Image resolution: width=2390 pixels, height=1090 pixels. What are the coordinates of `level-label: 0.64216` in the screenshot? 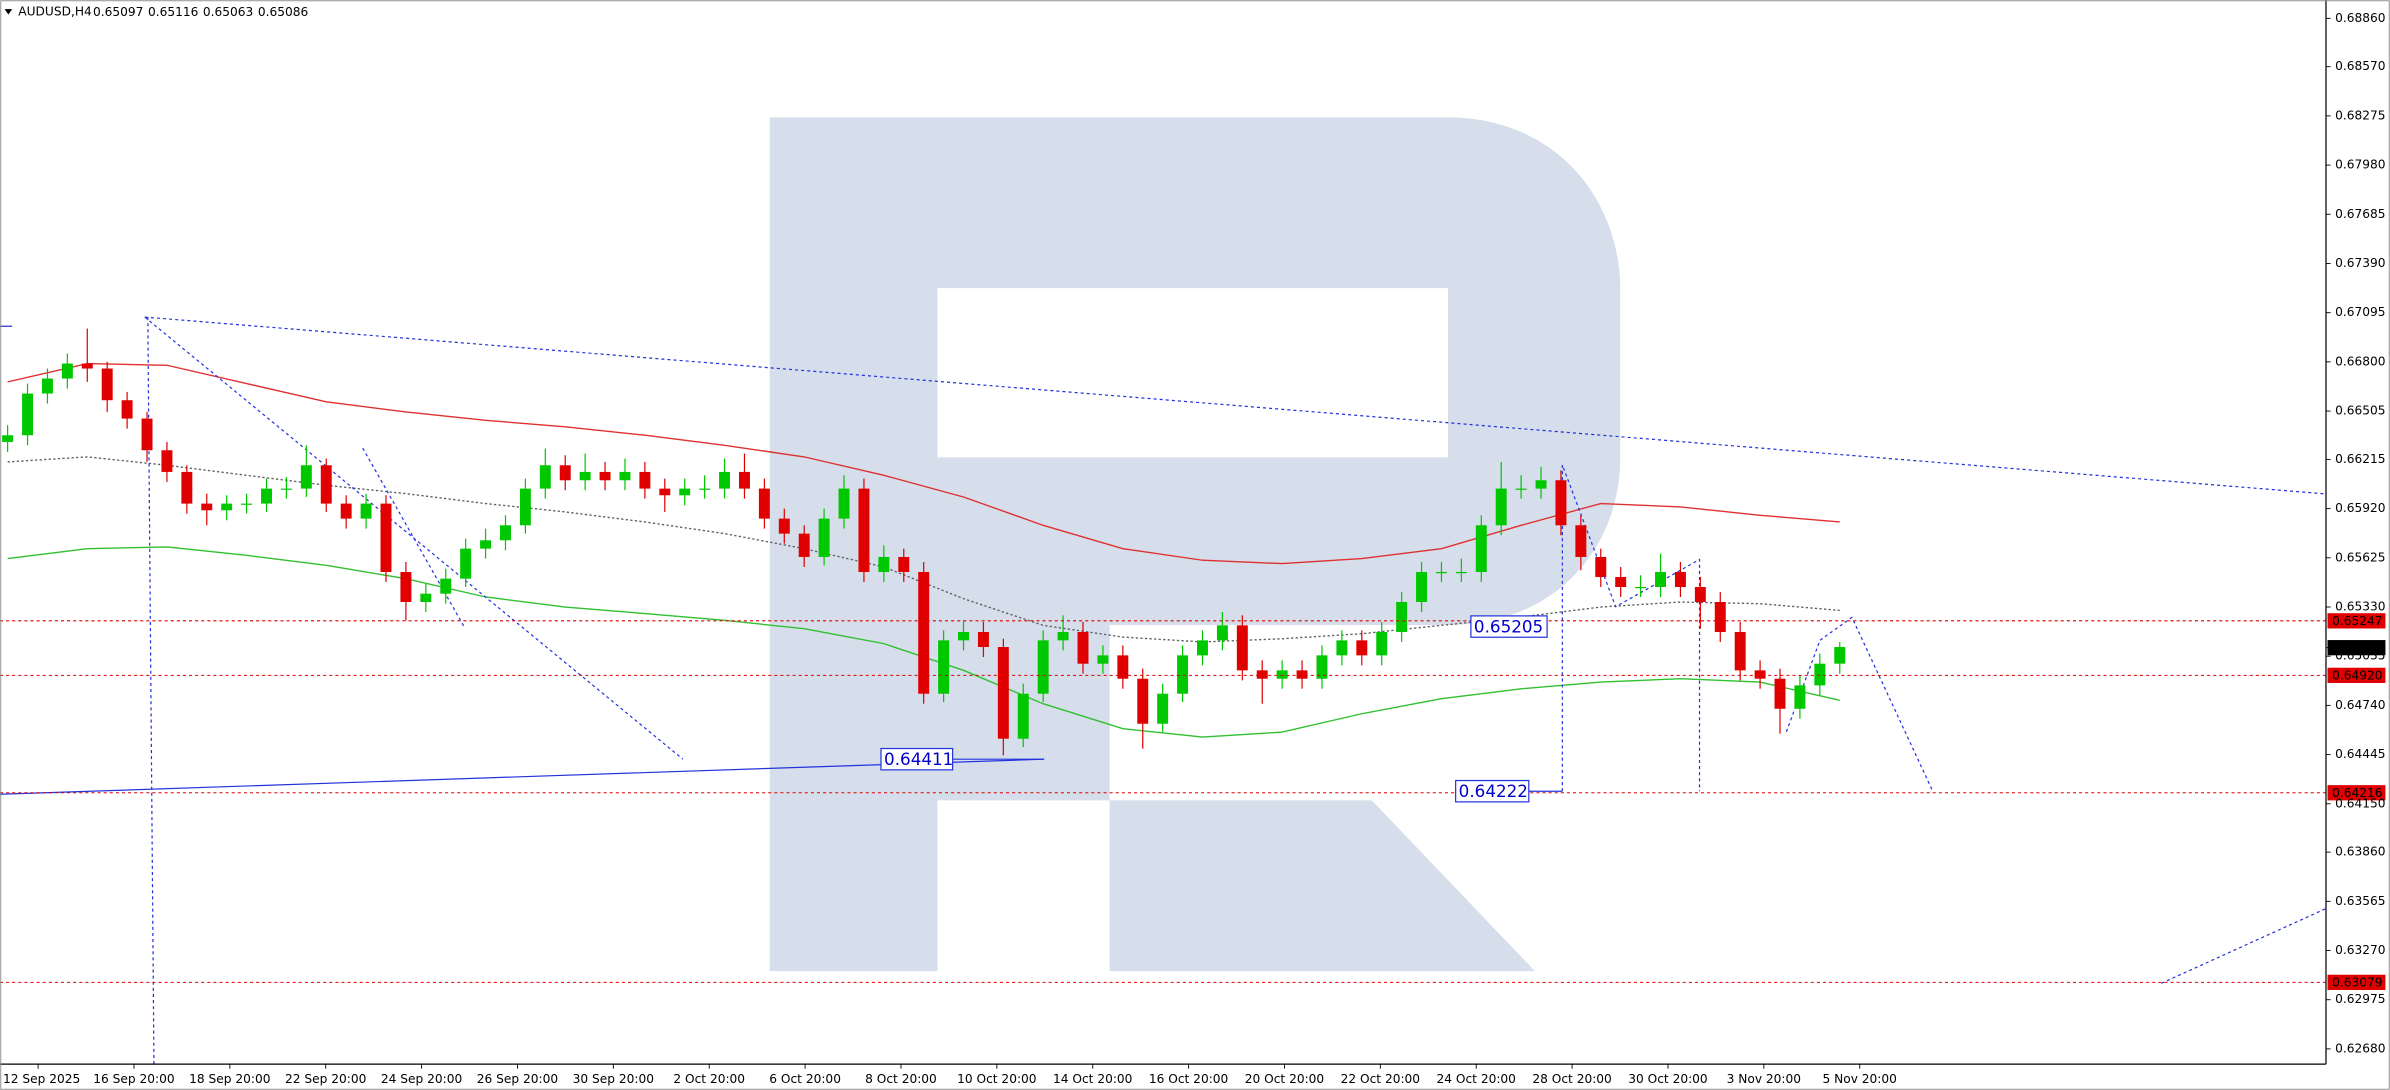 It's located at (2357, 793).